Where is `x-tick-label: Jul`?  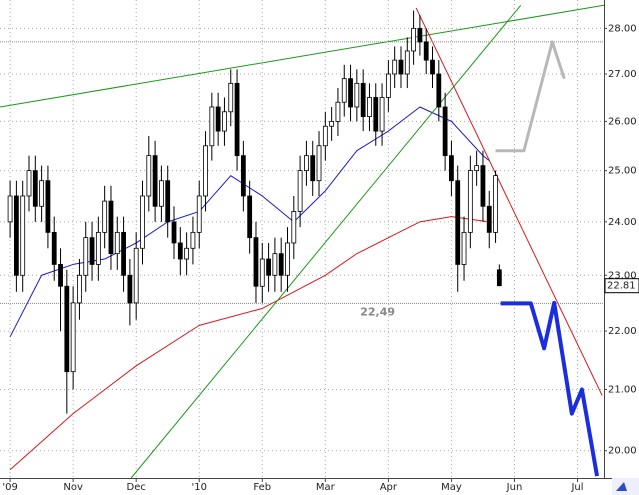 x-tick-label: Jul is located at coordinates (576, 487).